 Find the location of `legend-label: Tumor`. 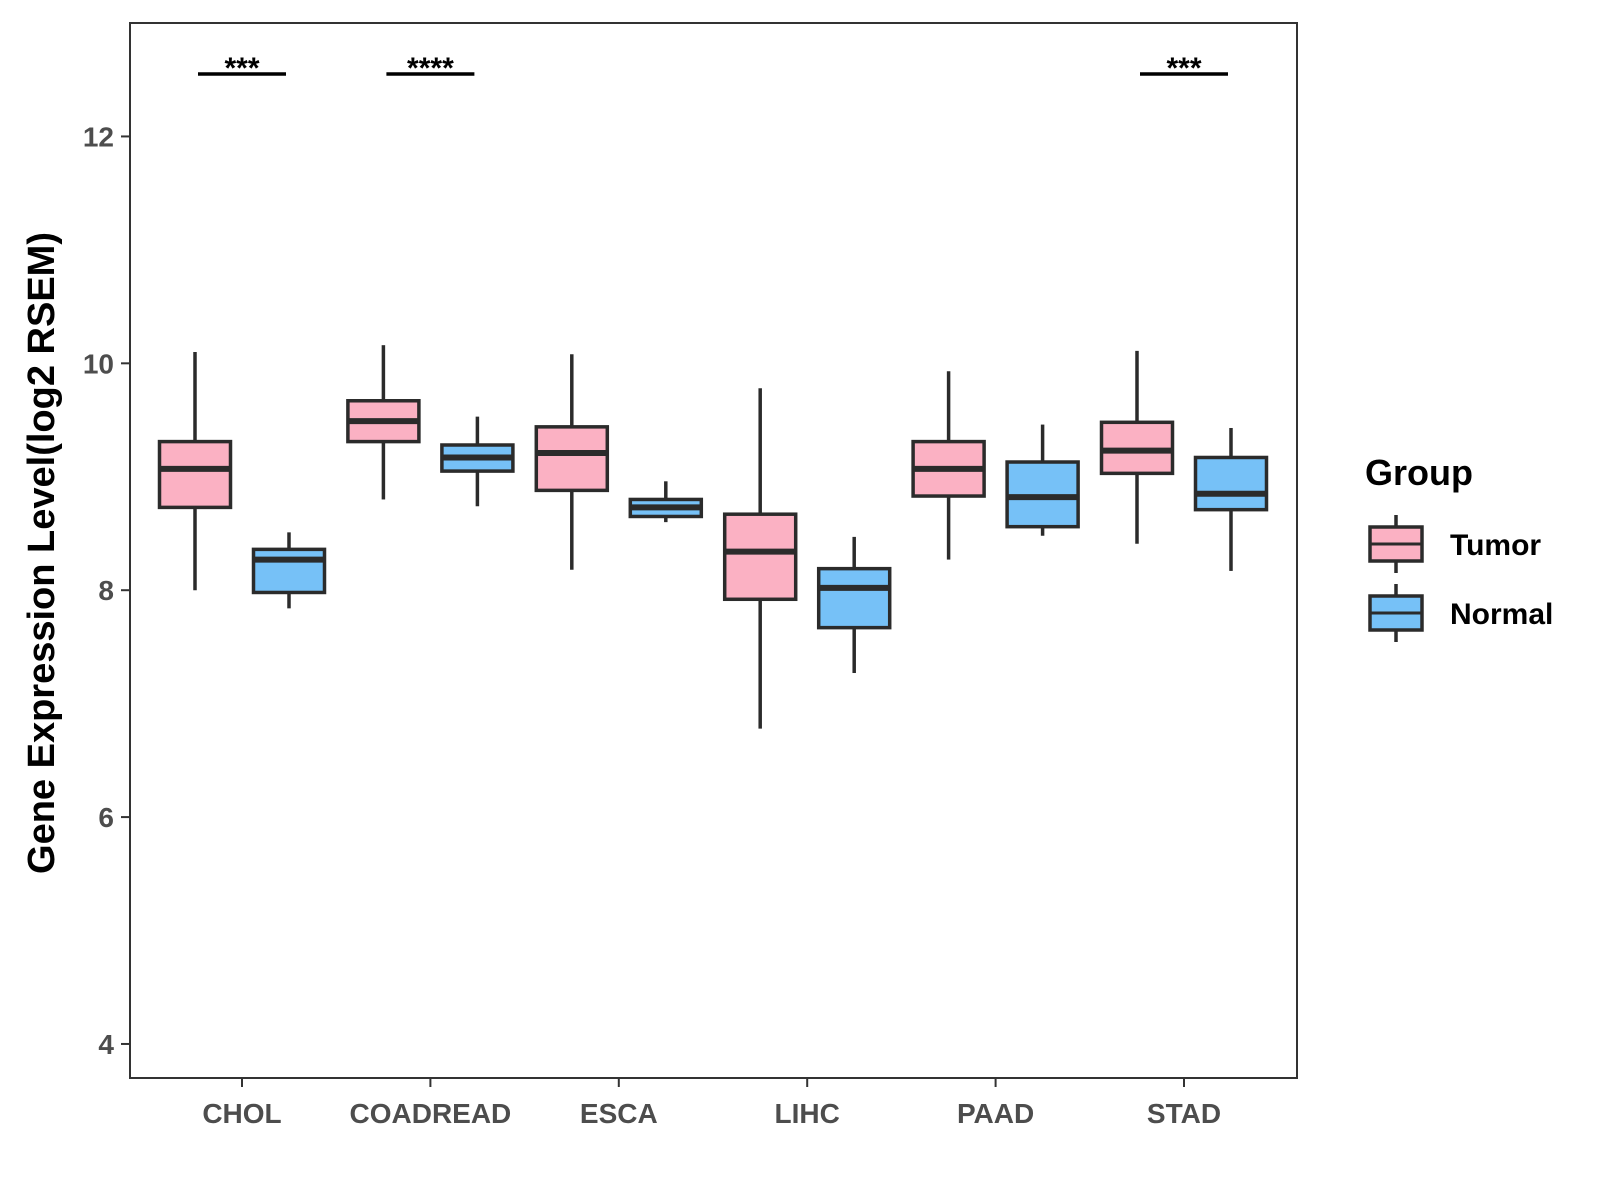

legend-label: Tumor is located at coordinates (1495, 545).